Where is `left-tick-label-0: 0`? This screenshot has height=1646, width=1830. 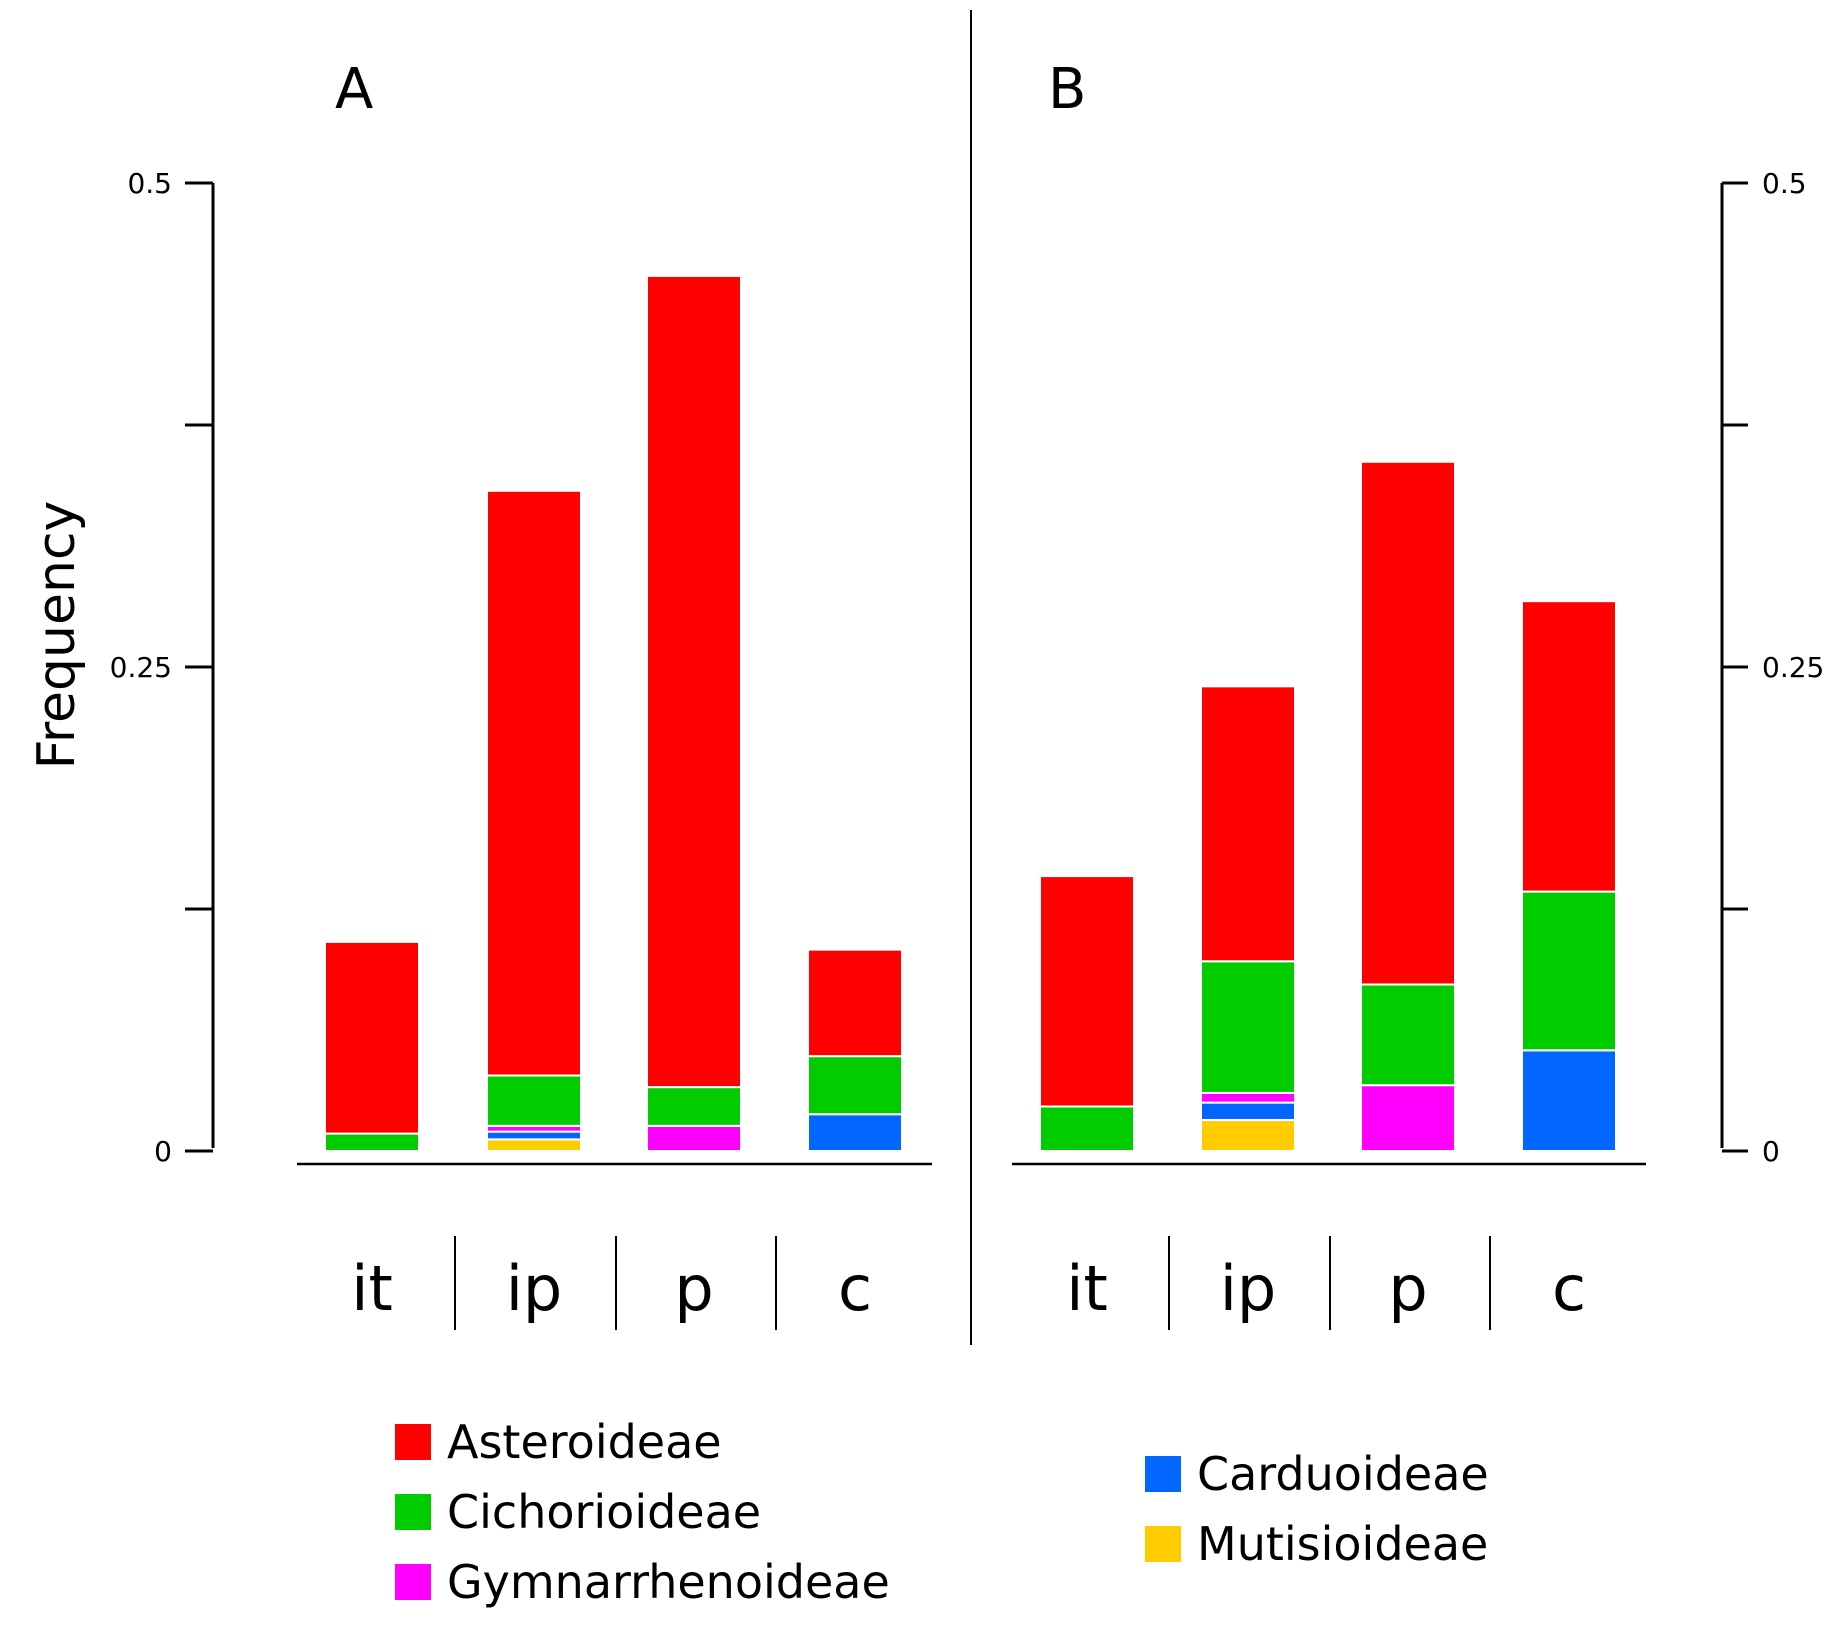
left-tick-label-0: 0 is located at coordinates (163, 1151).